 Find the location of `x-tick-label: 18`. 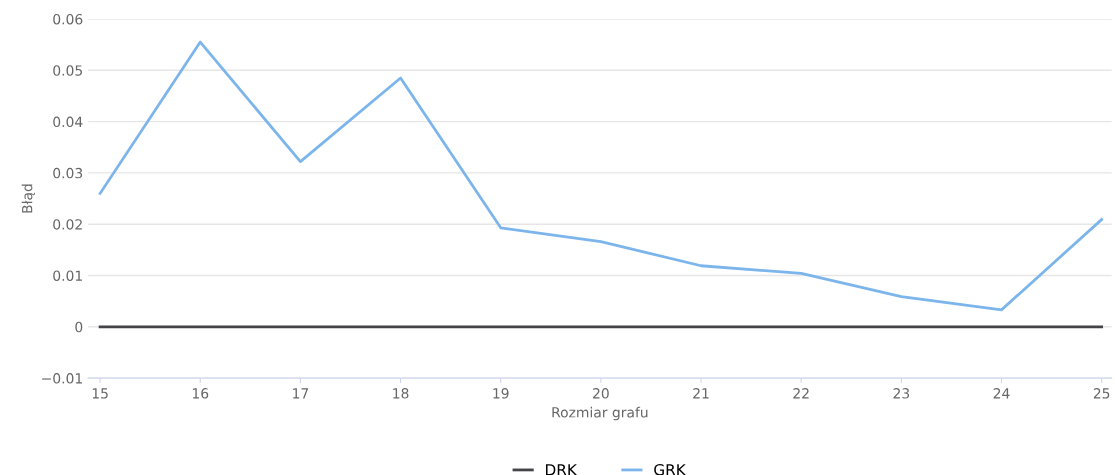

x-tick-label: 18 is located at coordinates (401, 393).